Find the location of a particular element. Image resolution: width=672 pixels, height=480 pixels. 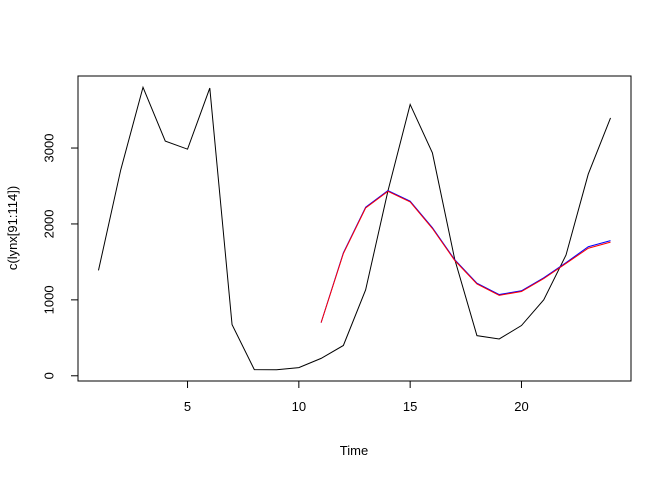

x-tick-label: 20 is located at coordinates (521, 406).